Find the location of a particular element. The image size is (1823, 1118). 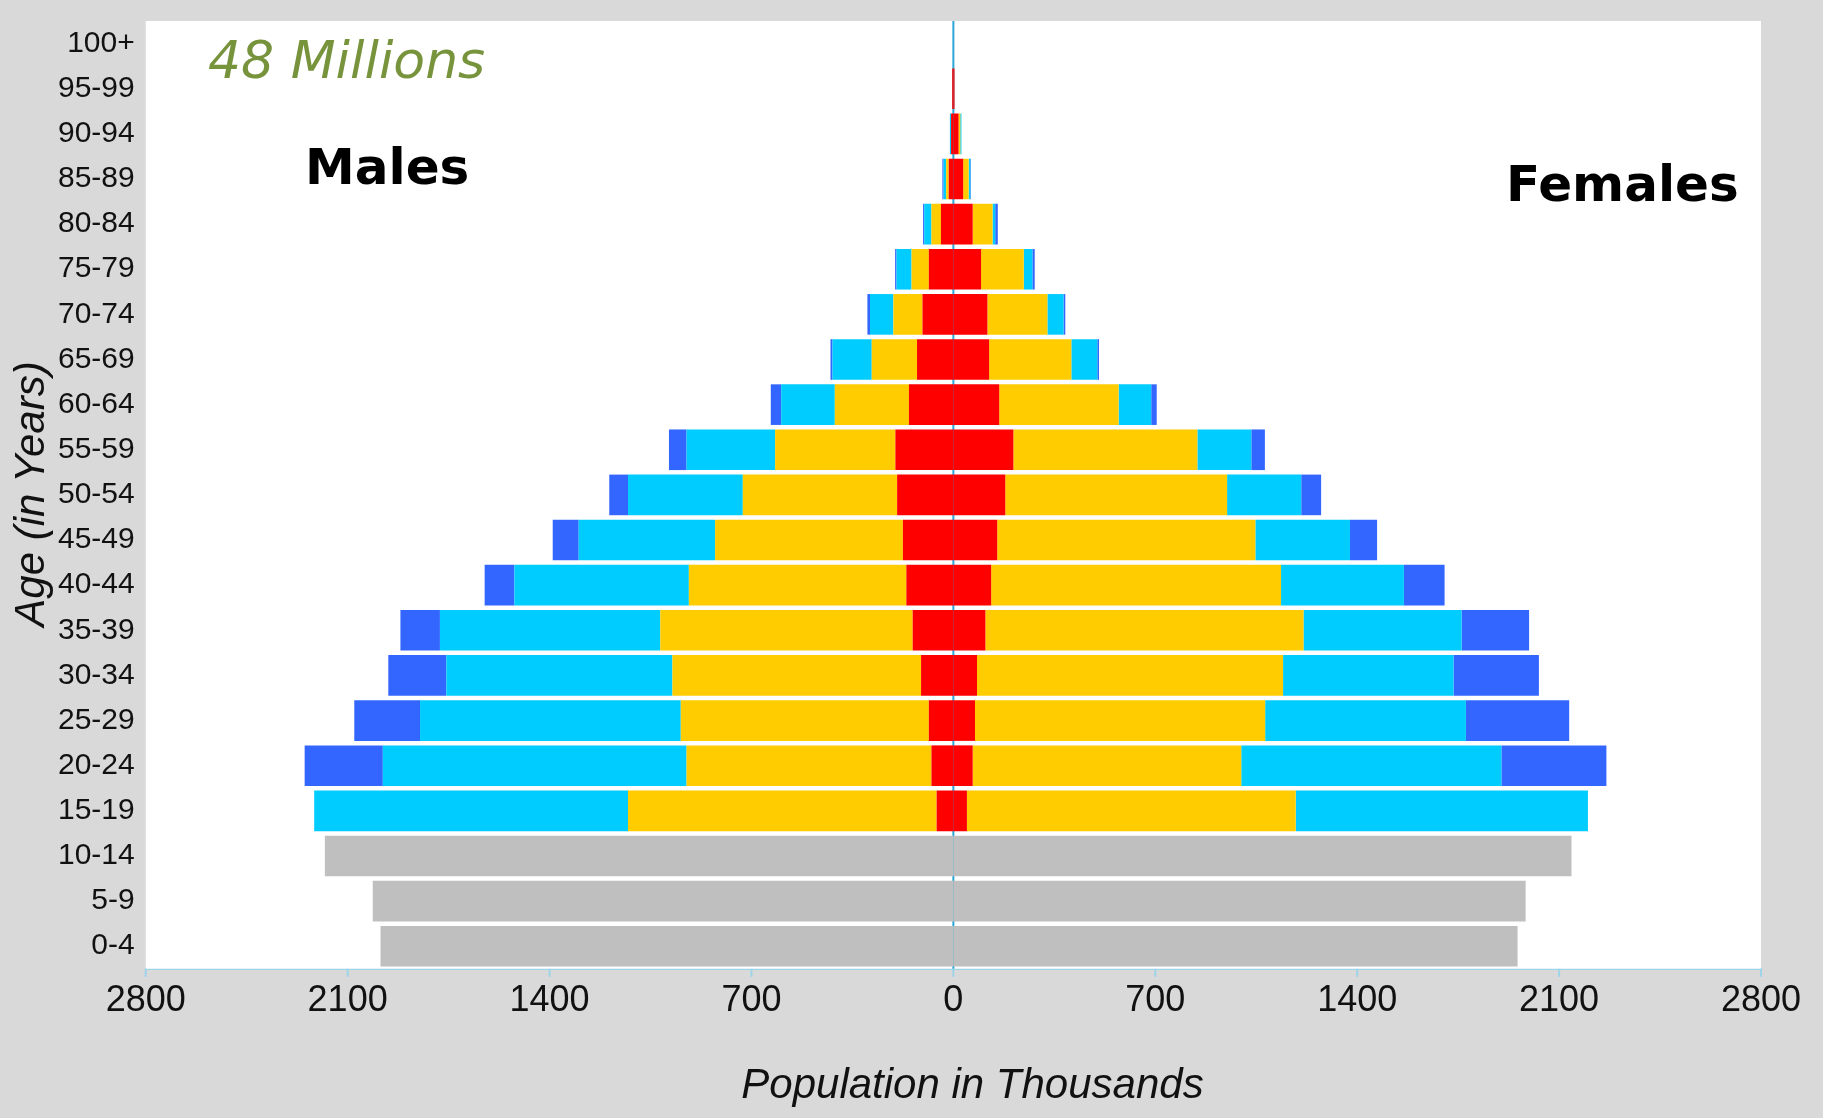

y-tick-label: 5-9 is located at coordinates (113, 899).